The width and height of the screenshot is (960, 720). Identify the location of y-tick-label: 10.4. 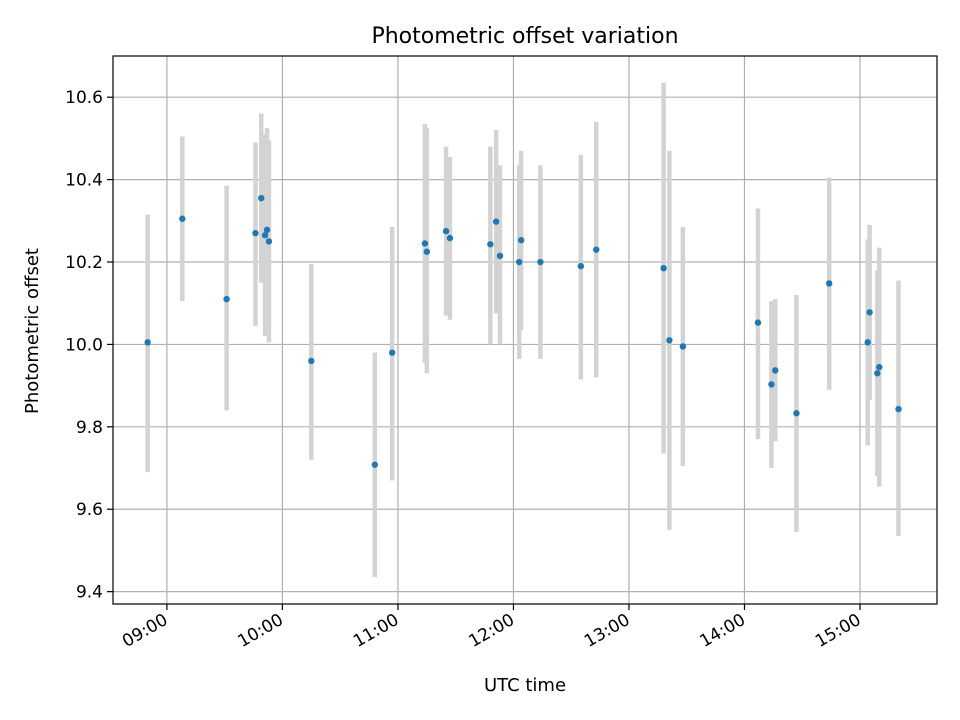
(84, 181).